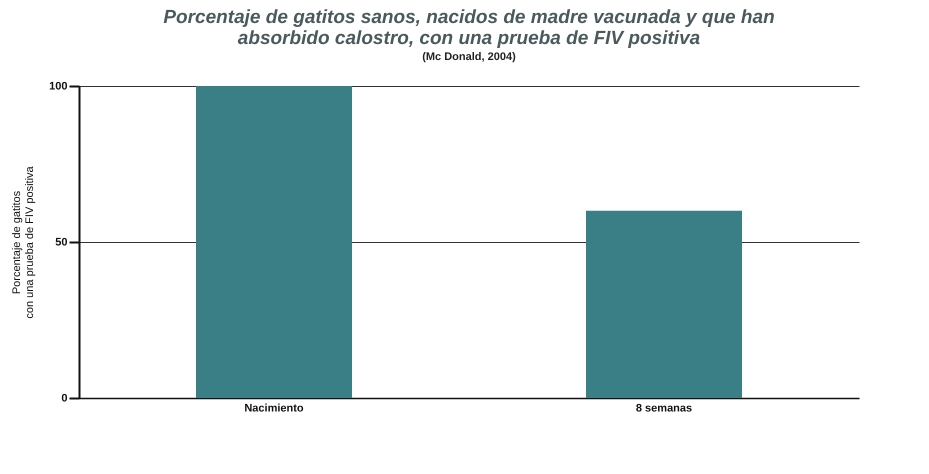 The image size is (929, 474). Describe the element at coordinates (64, 398) in the screenshot. I see `y-tick-label: 0` at that location.